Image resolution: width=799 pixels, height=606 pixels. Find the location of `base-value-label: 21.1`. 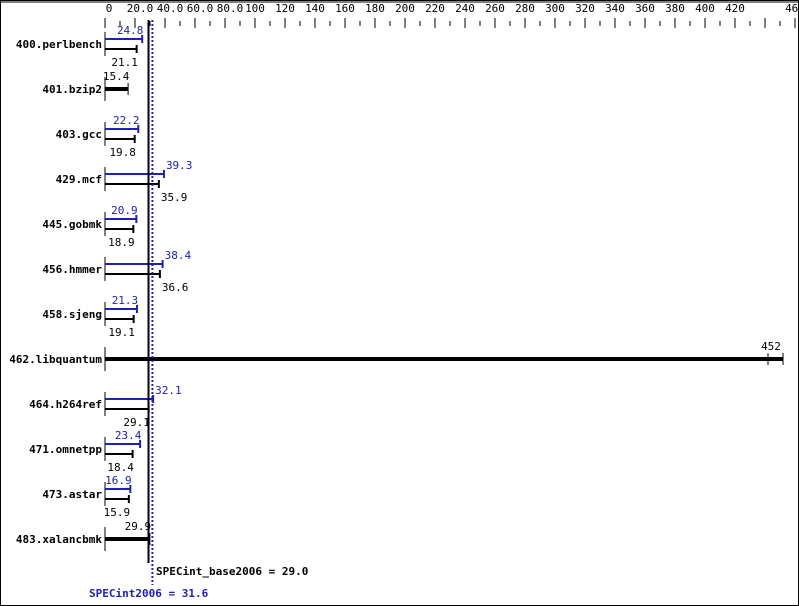

base-value-label: 21.1 is located at coordinates (124, 62).